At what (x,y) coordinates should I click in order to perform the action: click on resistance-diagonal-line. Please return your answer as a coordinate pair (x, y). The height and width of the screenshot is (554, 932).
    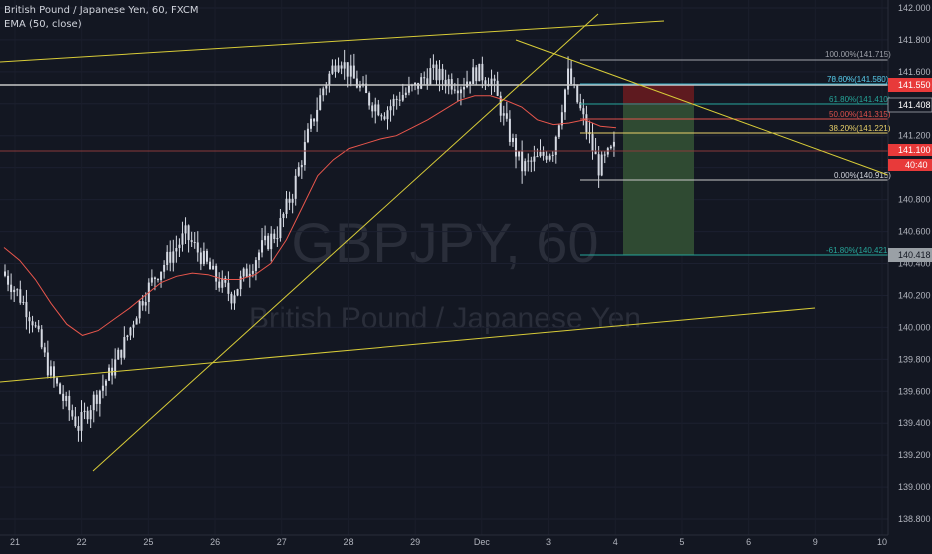
    Looking at the image, I should click on (702, 107).